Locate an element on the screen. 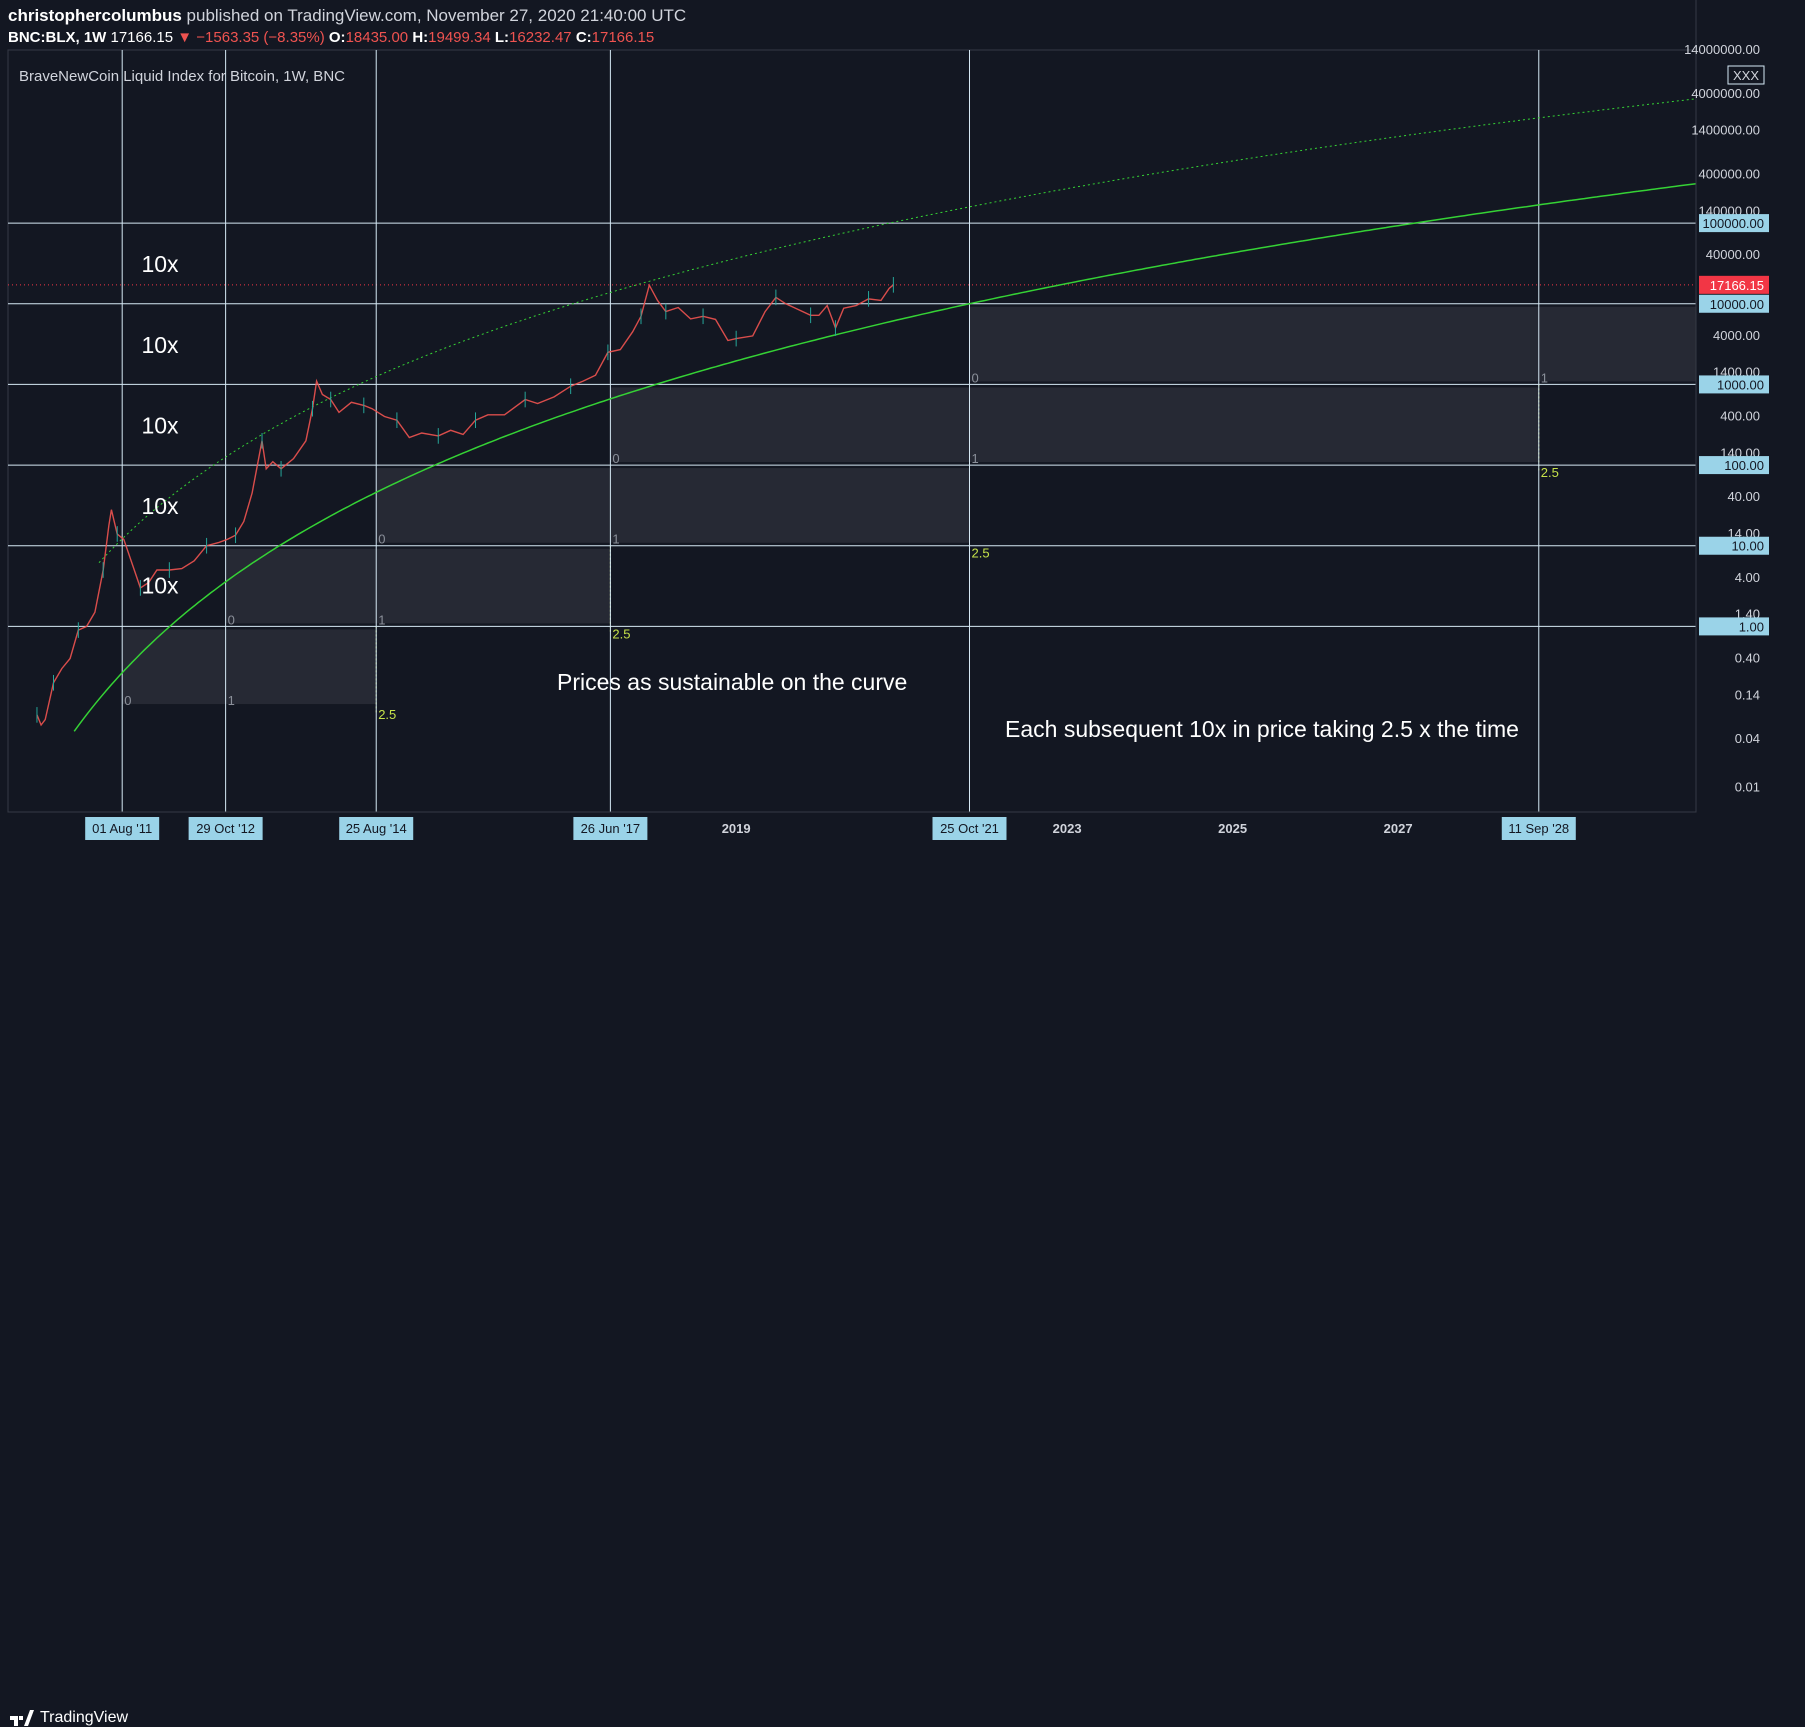  last-price-label: 17166.15 is located at coordinates (1737, 285).